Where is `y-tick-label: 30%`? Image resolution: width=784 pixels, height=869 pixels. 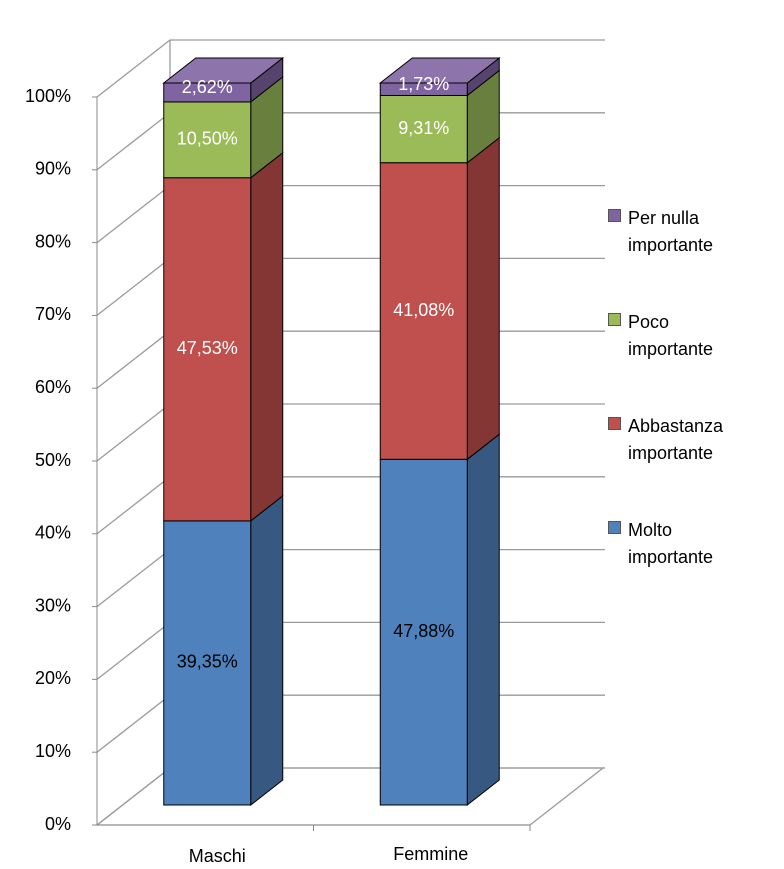
y-tick-label: 30% is located at coordinates (53, 605).